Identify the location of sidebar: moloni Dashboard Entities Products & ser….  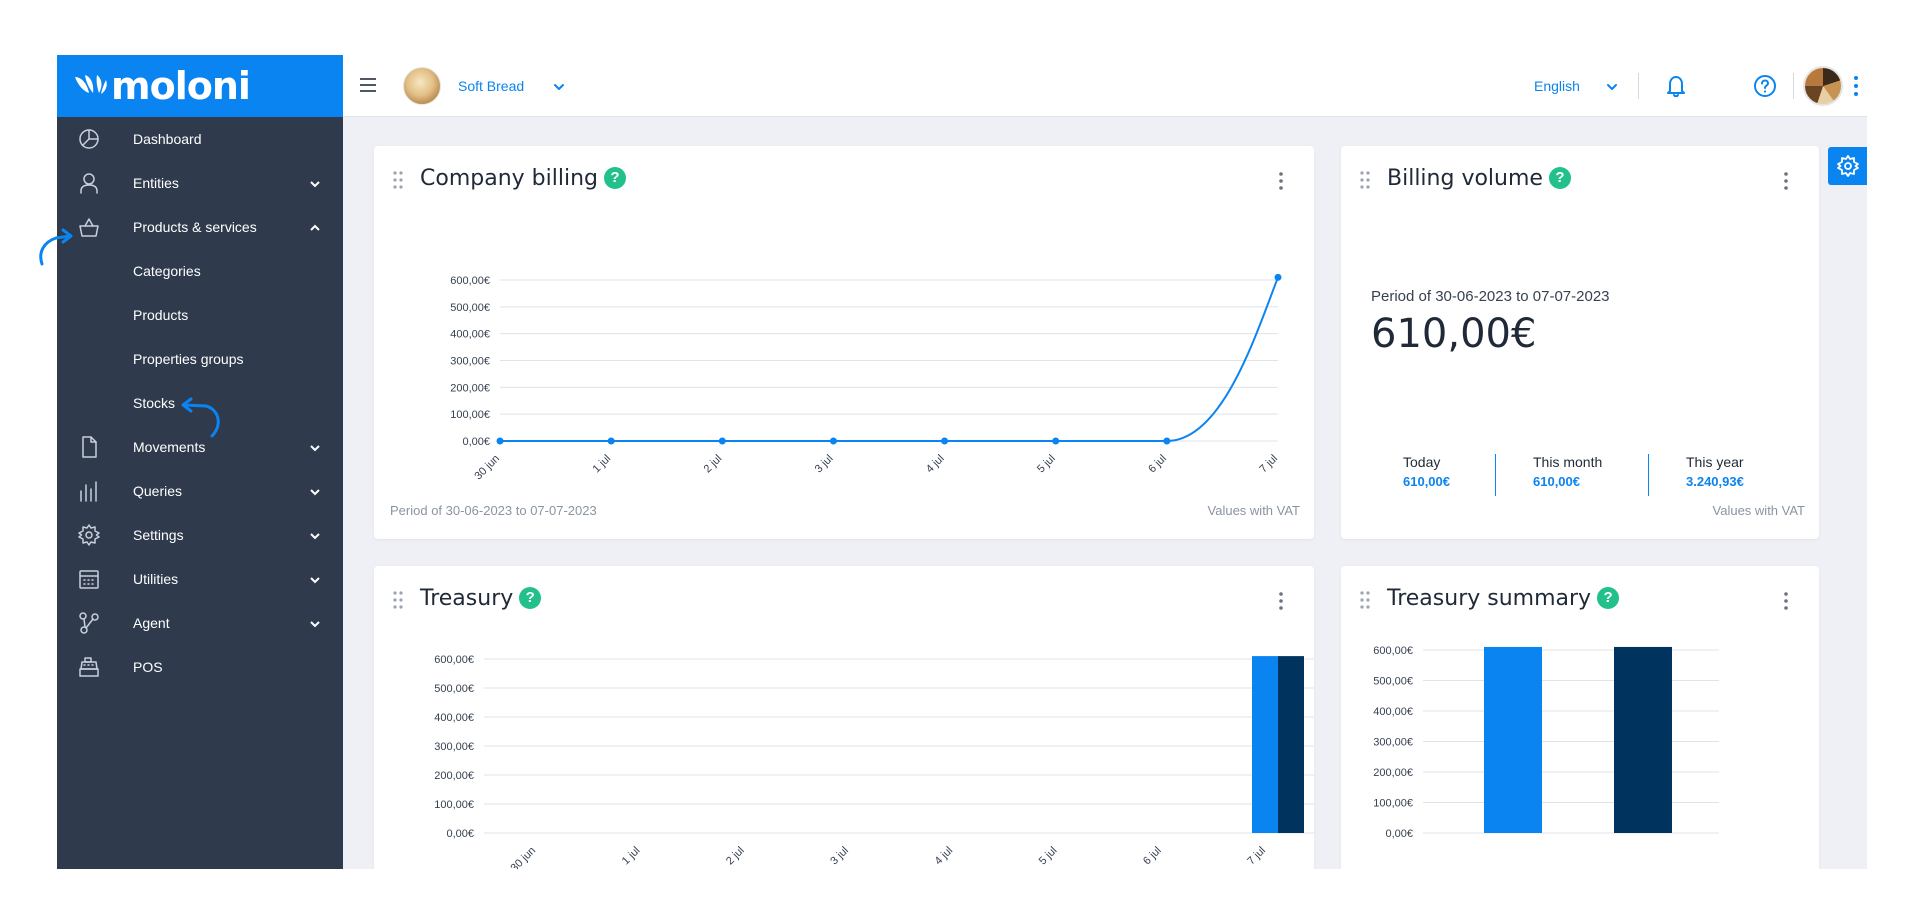
(200, 462).